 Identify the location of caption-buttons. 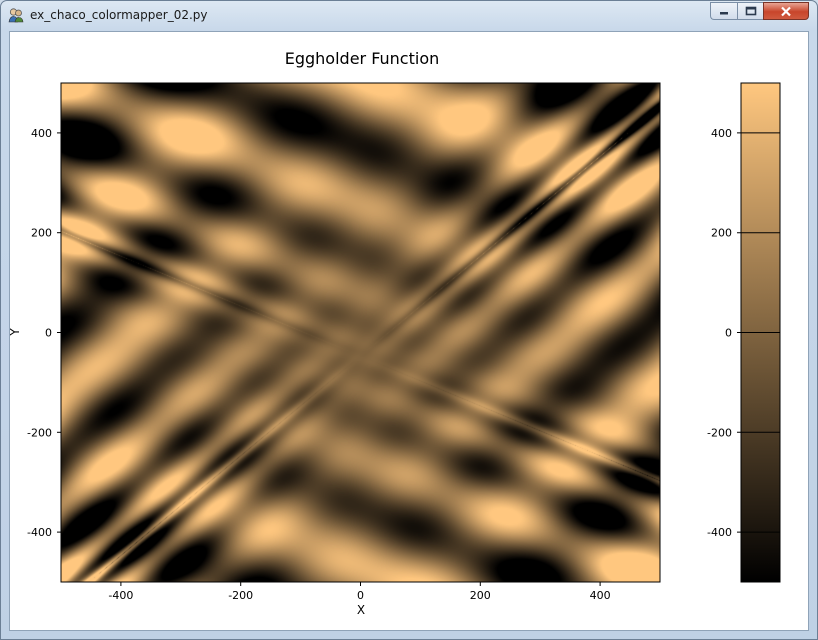
(759, 11).